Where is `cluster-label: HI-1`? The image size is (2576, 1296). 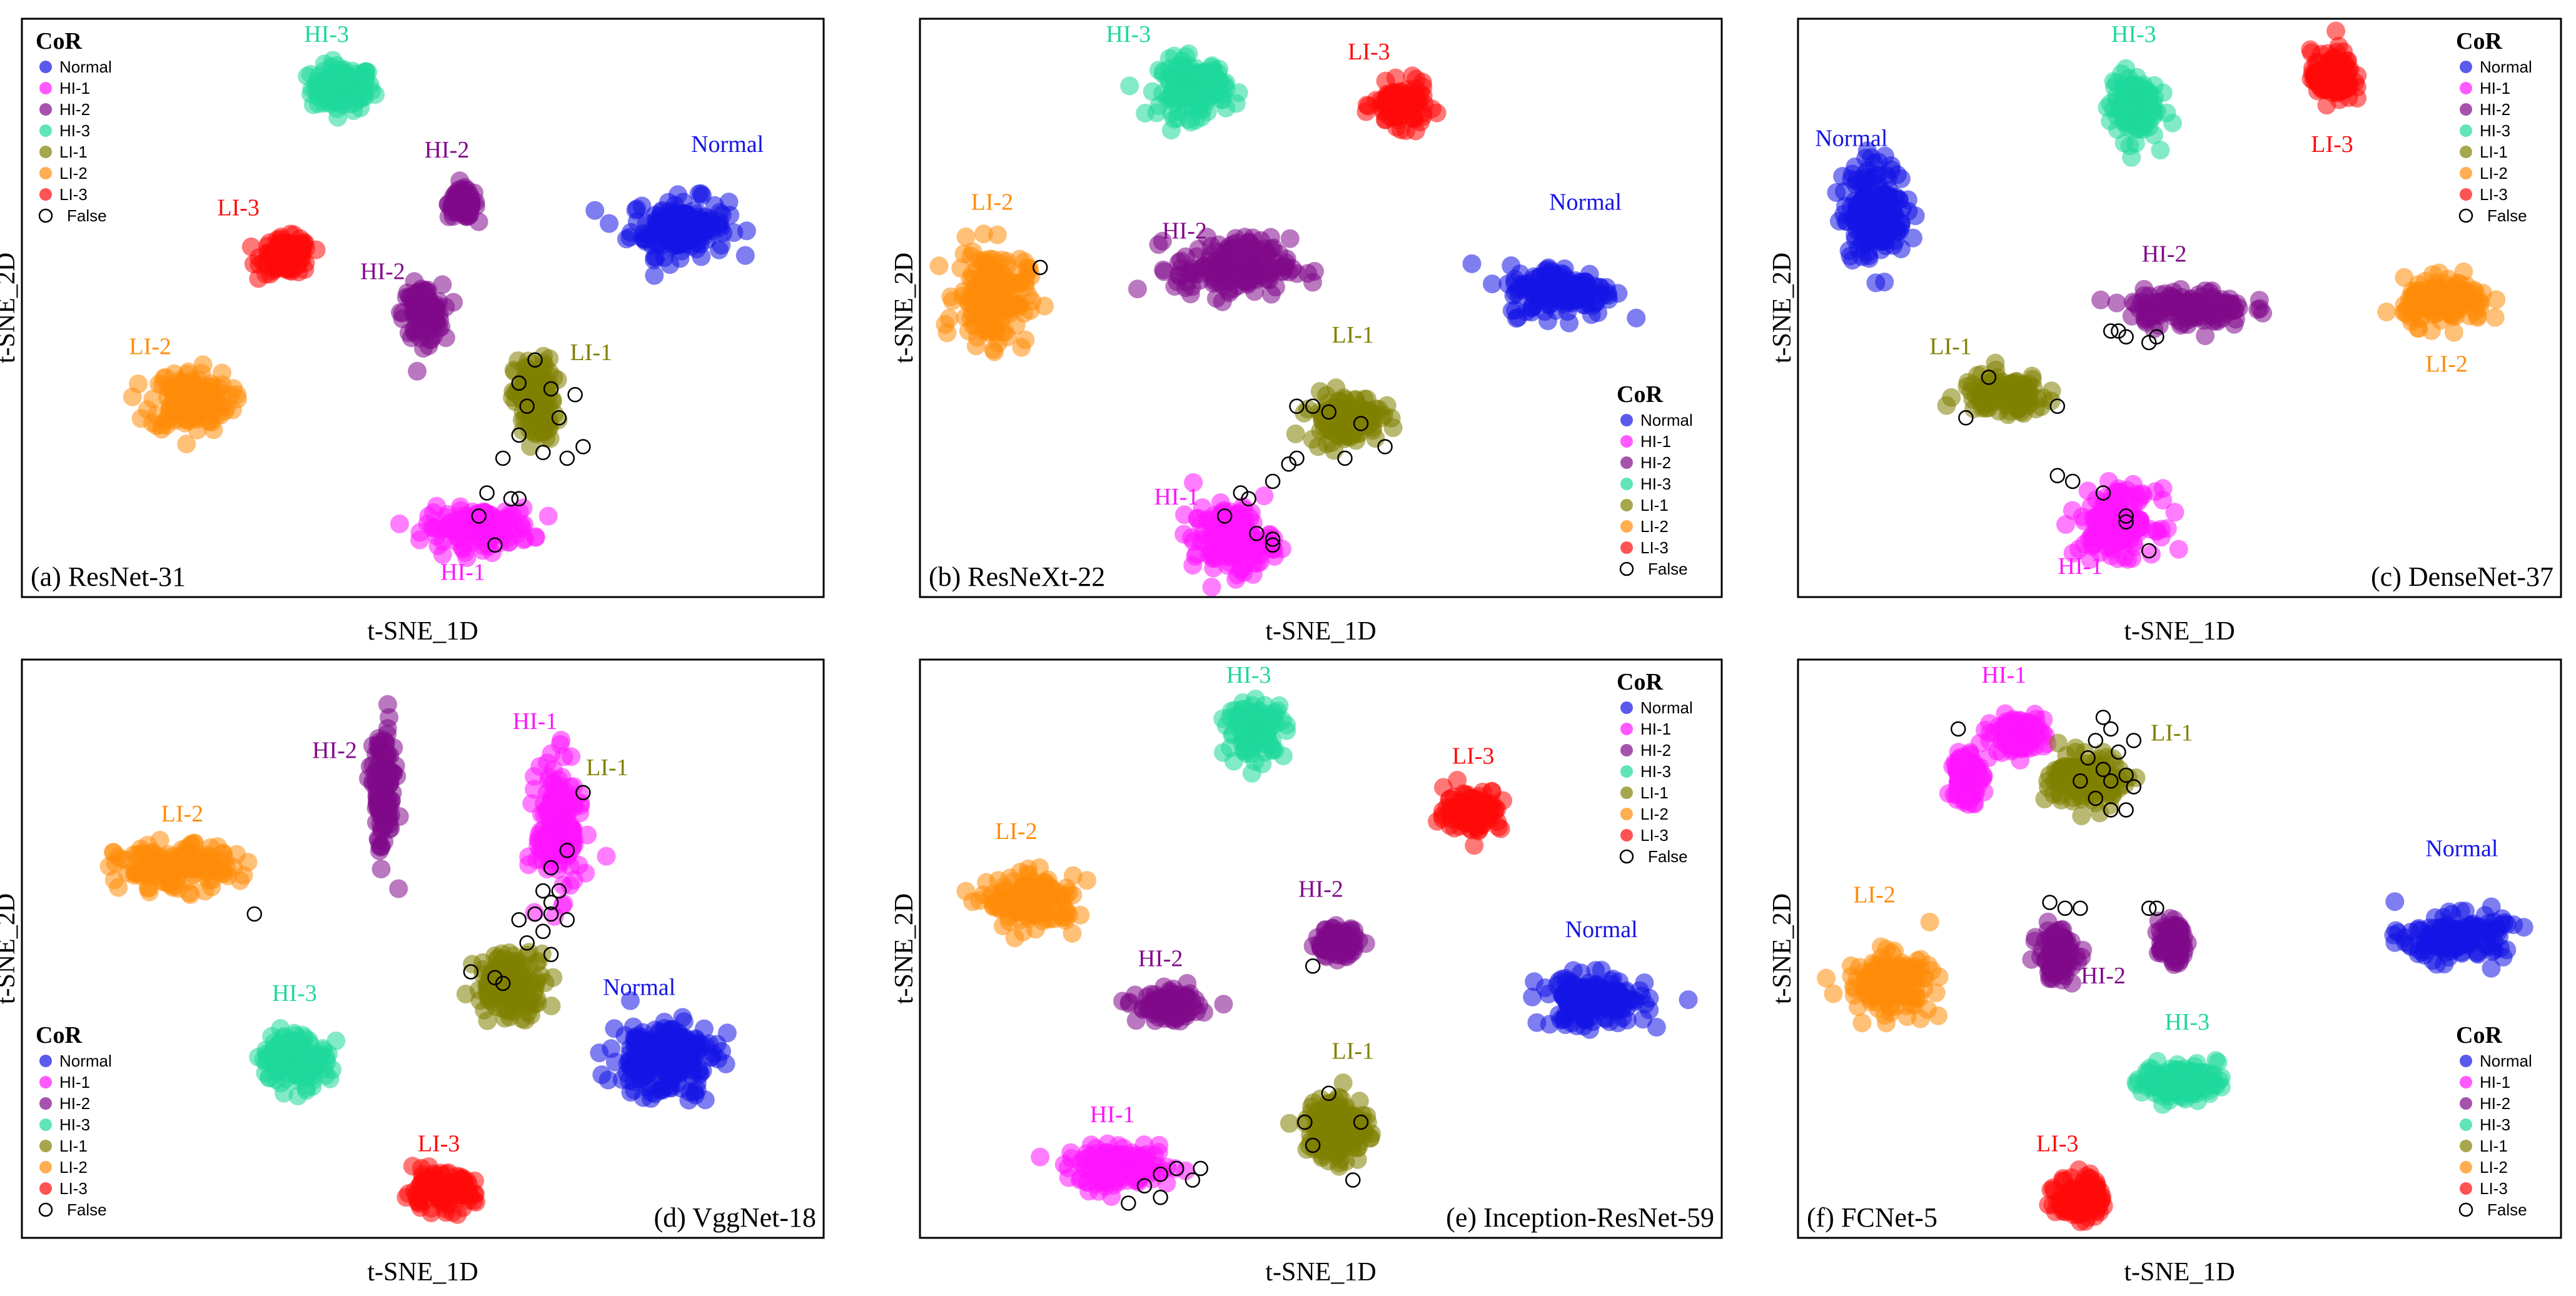 cluster-label: HI-1 is located at coordinates (2081, 566).